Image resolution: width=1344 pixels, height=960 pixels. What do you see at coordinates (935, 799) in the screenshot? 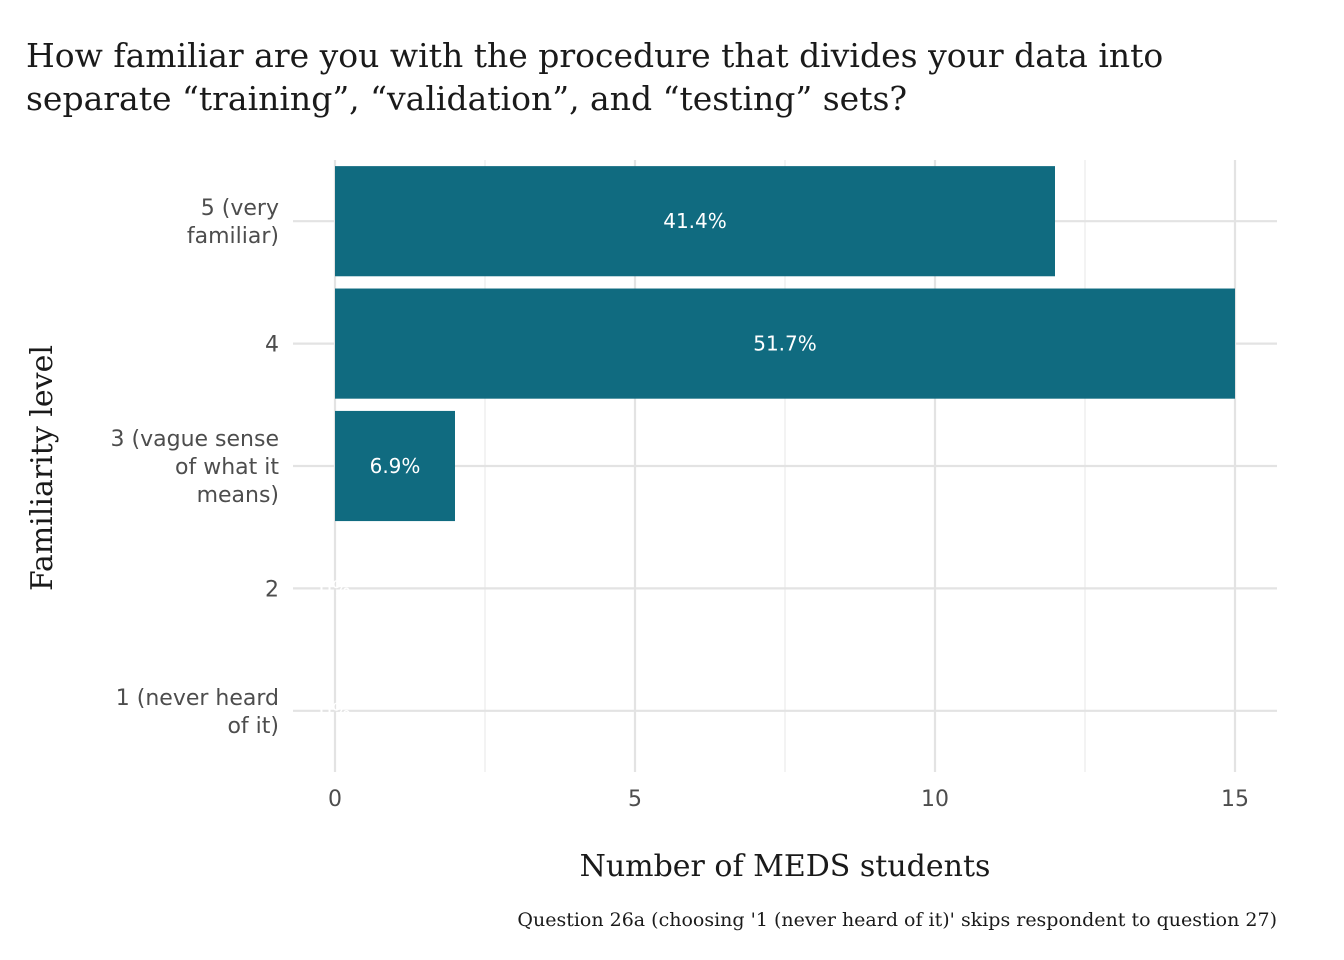
I see `x-tick-label: 10` at bounding box center [935, 799].